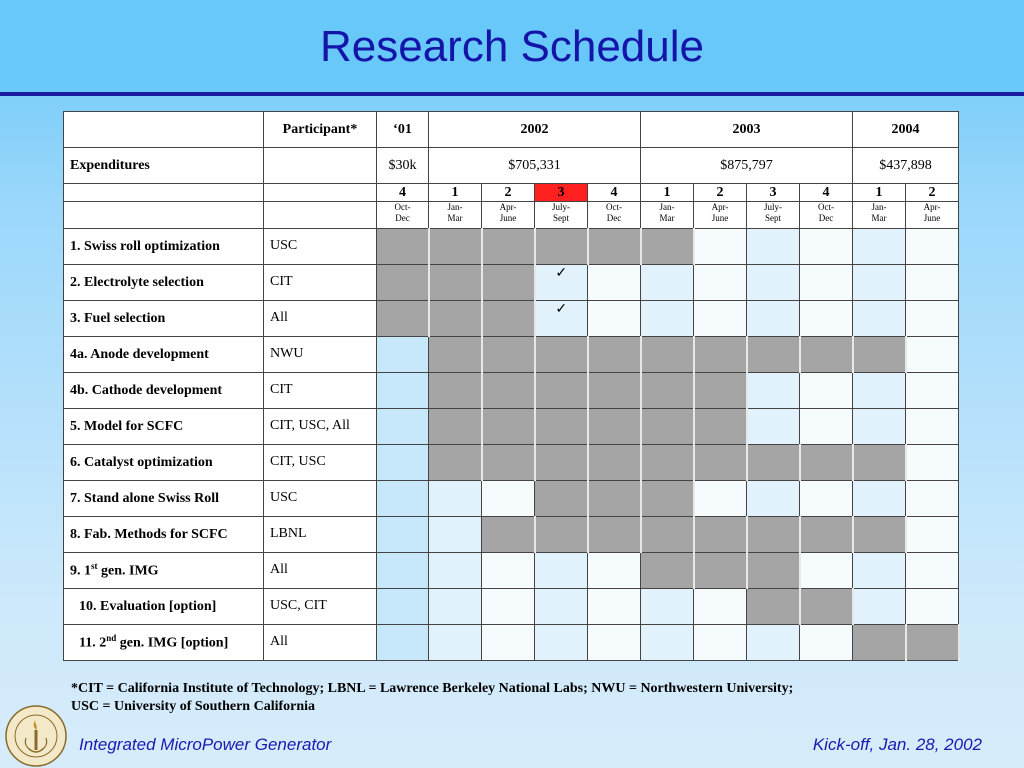 This screenshot has width=1024, height=768. Describe the element at coordinates (320, 426) in the screenshot. I see `participant-cell: CIT, USC, All` at that location.